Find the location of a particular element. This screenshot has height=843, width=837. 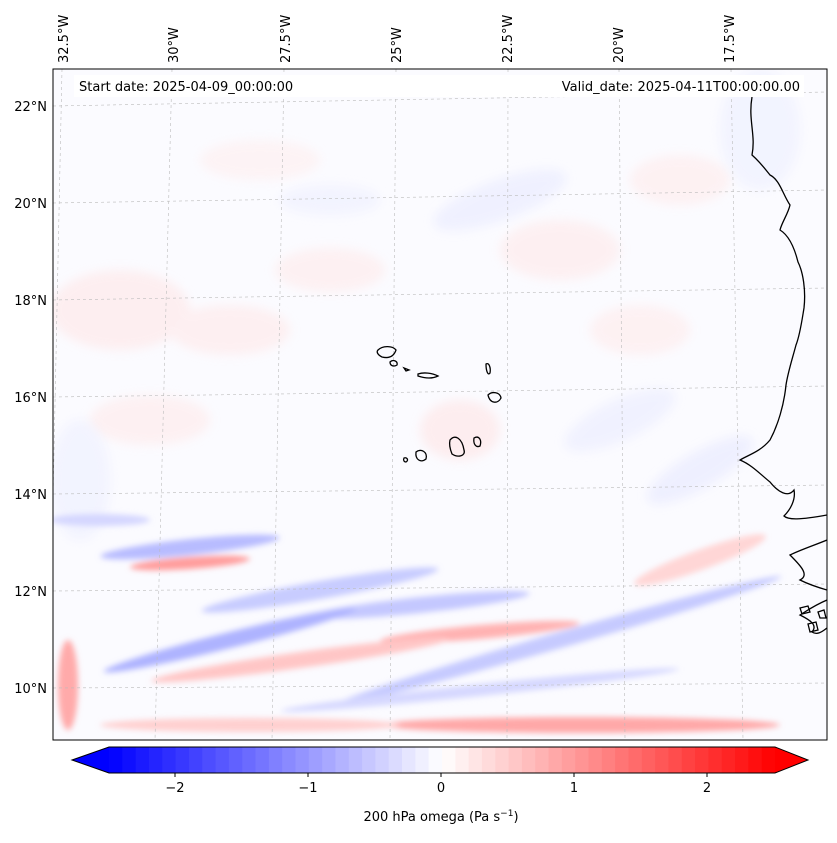

colorbar-label-main: 200 hPa omega (Pa s is located at coordinates (431, 817).